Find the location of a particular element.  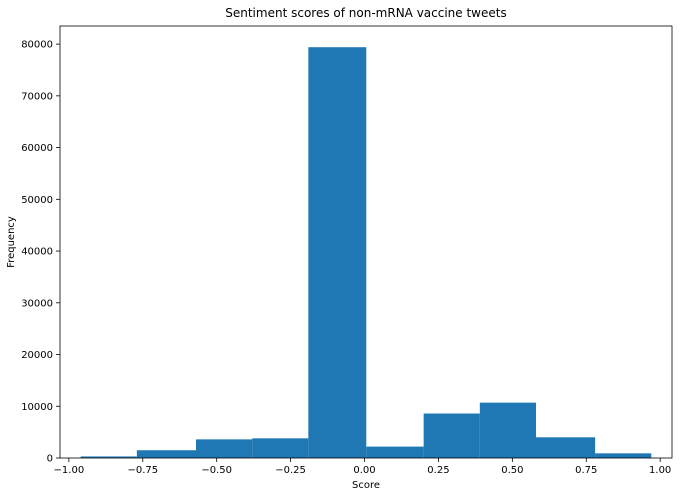

y-tick-label: 20000 is located at coordinates (37, 355).